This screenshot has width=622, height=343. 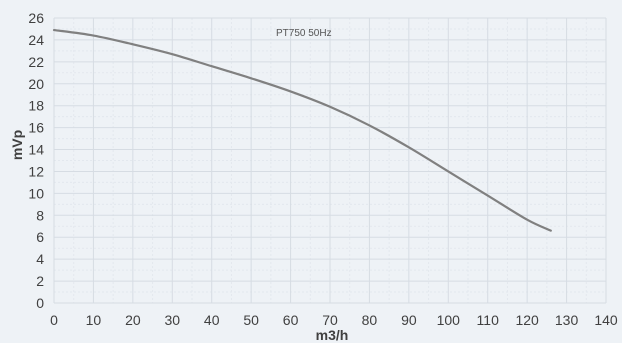 I want to click on y-tick-label: 14, so click(x=36, y=150).